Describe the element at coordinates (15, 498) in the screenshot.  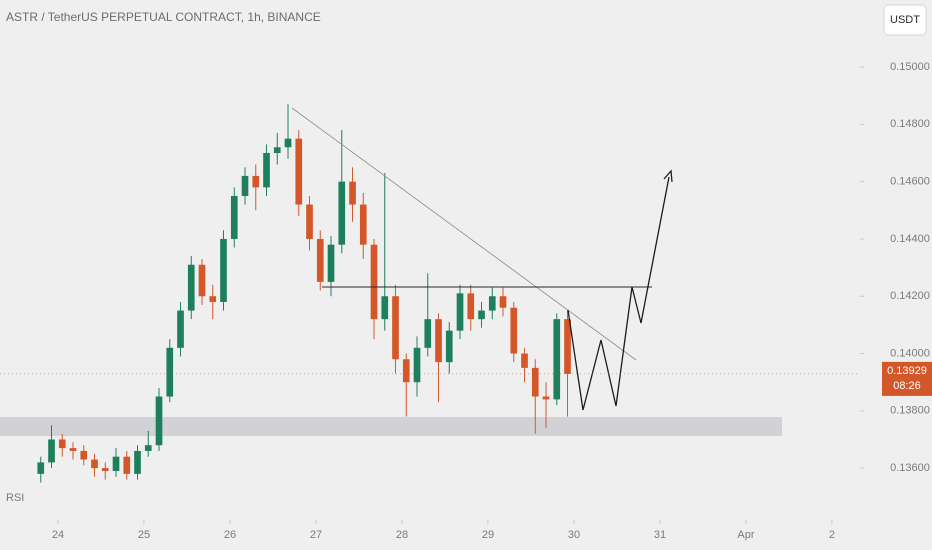
I see `indicator-label: RSI` at that location.